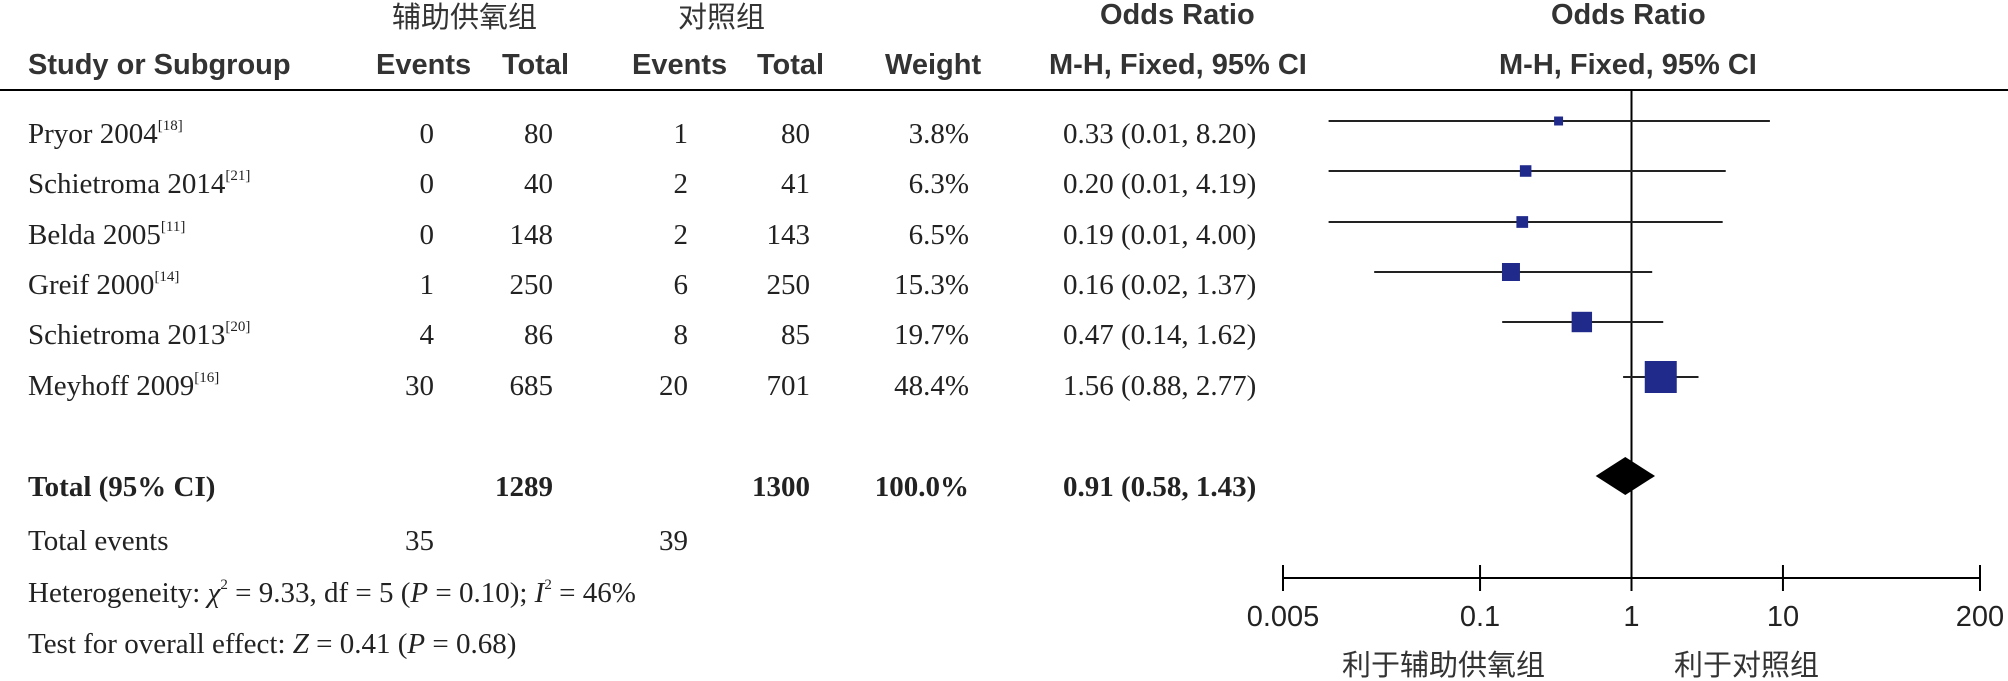  Describe the element at coordinates (921, 487) in the screenshot. I see `total-weight-cell: 100.0%` at that location.